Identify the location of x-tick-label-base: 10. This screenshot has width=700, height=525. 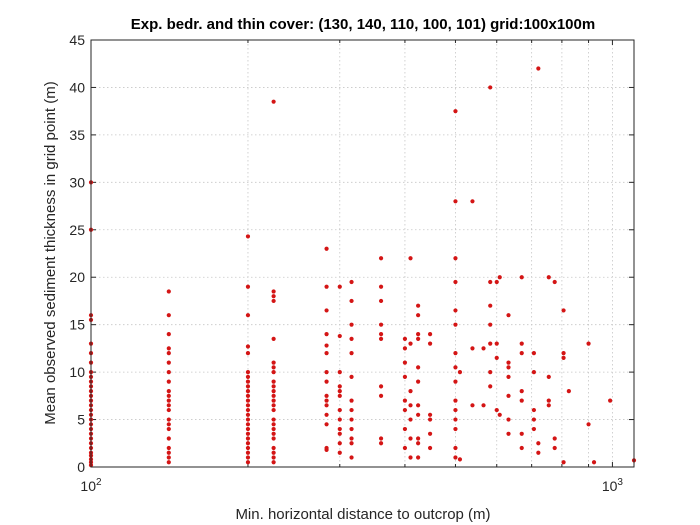
(88, 486).